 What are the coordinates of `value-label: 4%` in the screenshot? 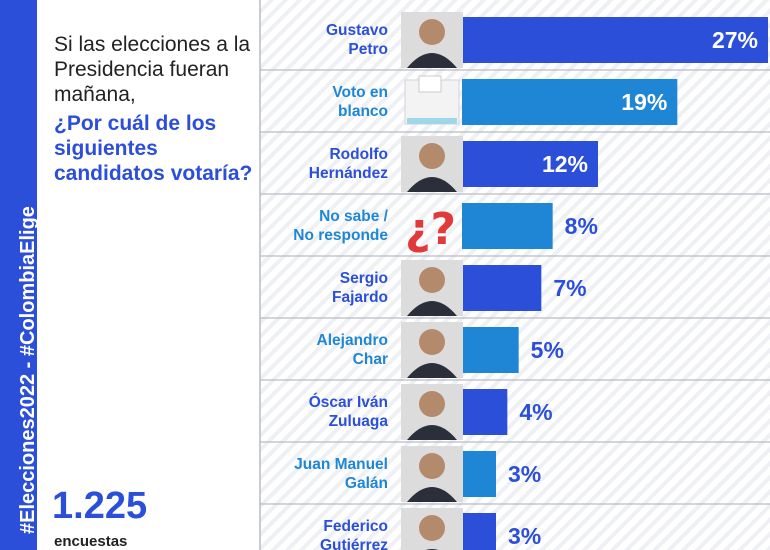 It's located at (535, 412).